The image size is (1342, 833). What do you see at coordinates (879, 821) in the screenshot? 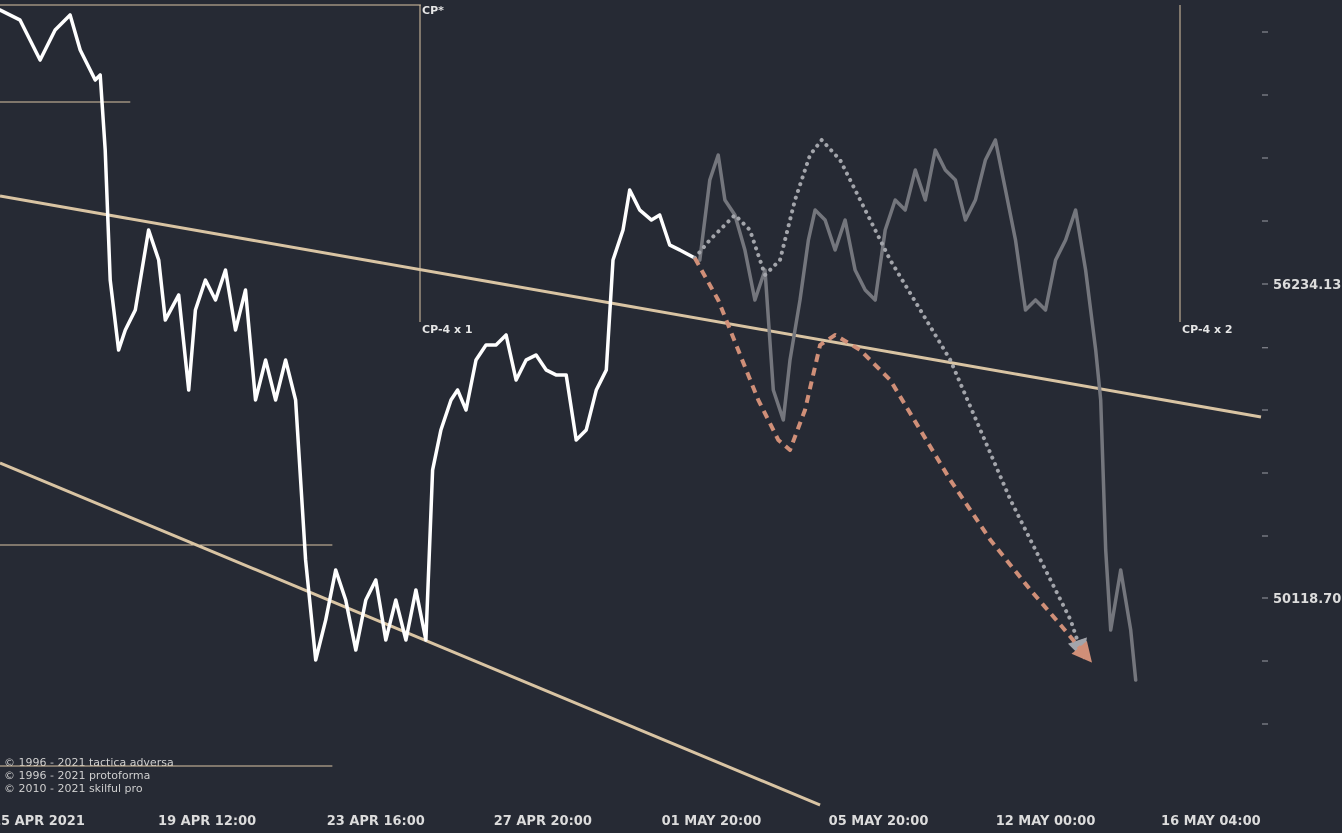
I see `x-tick-label: 05 MAY 20:00` at bounding box center [879, 821].